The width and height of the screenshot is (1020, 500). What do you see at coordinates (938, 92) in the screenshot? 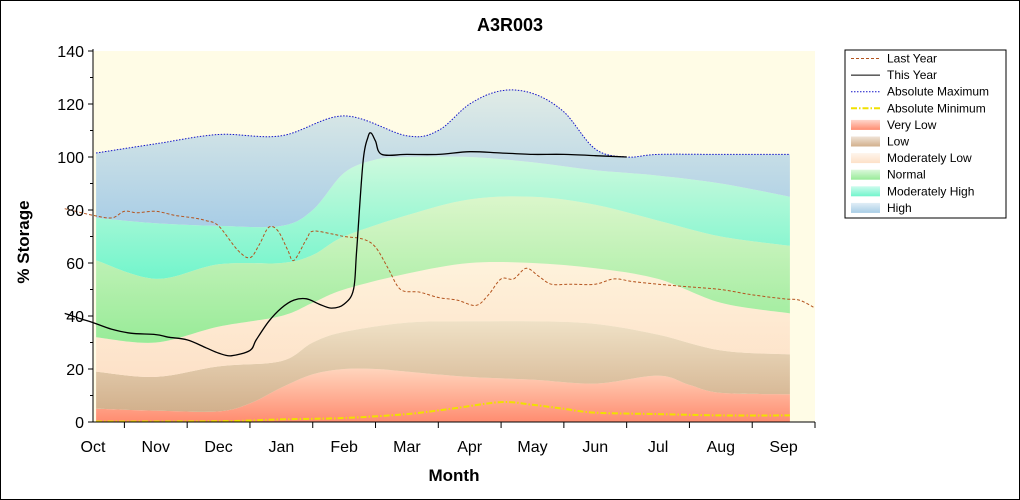
I see `legend-label: Absolute Maximum` at bounding box center [938, 92].